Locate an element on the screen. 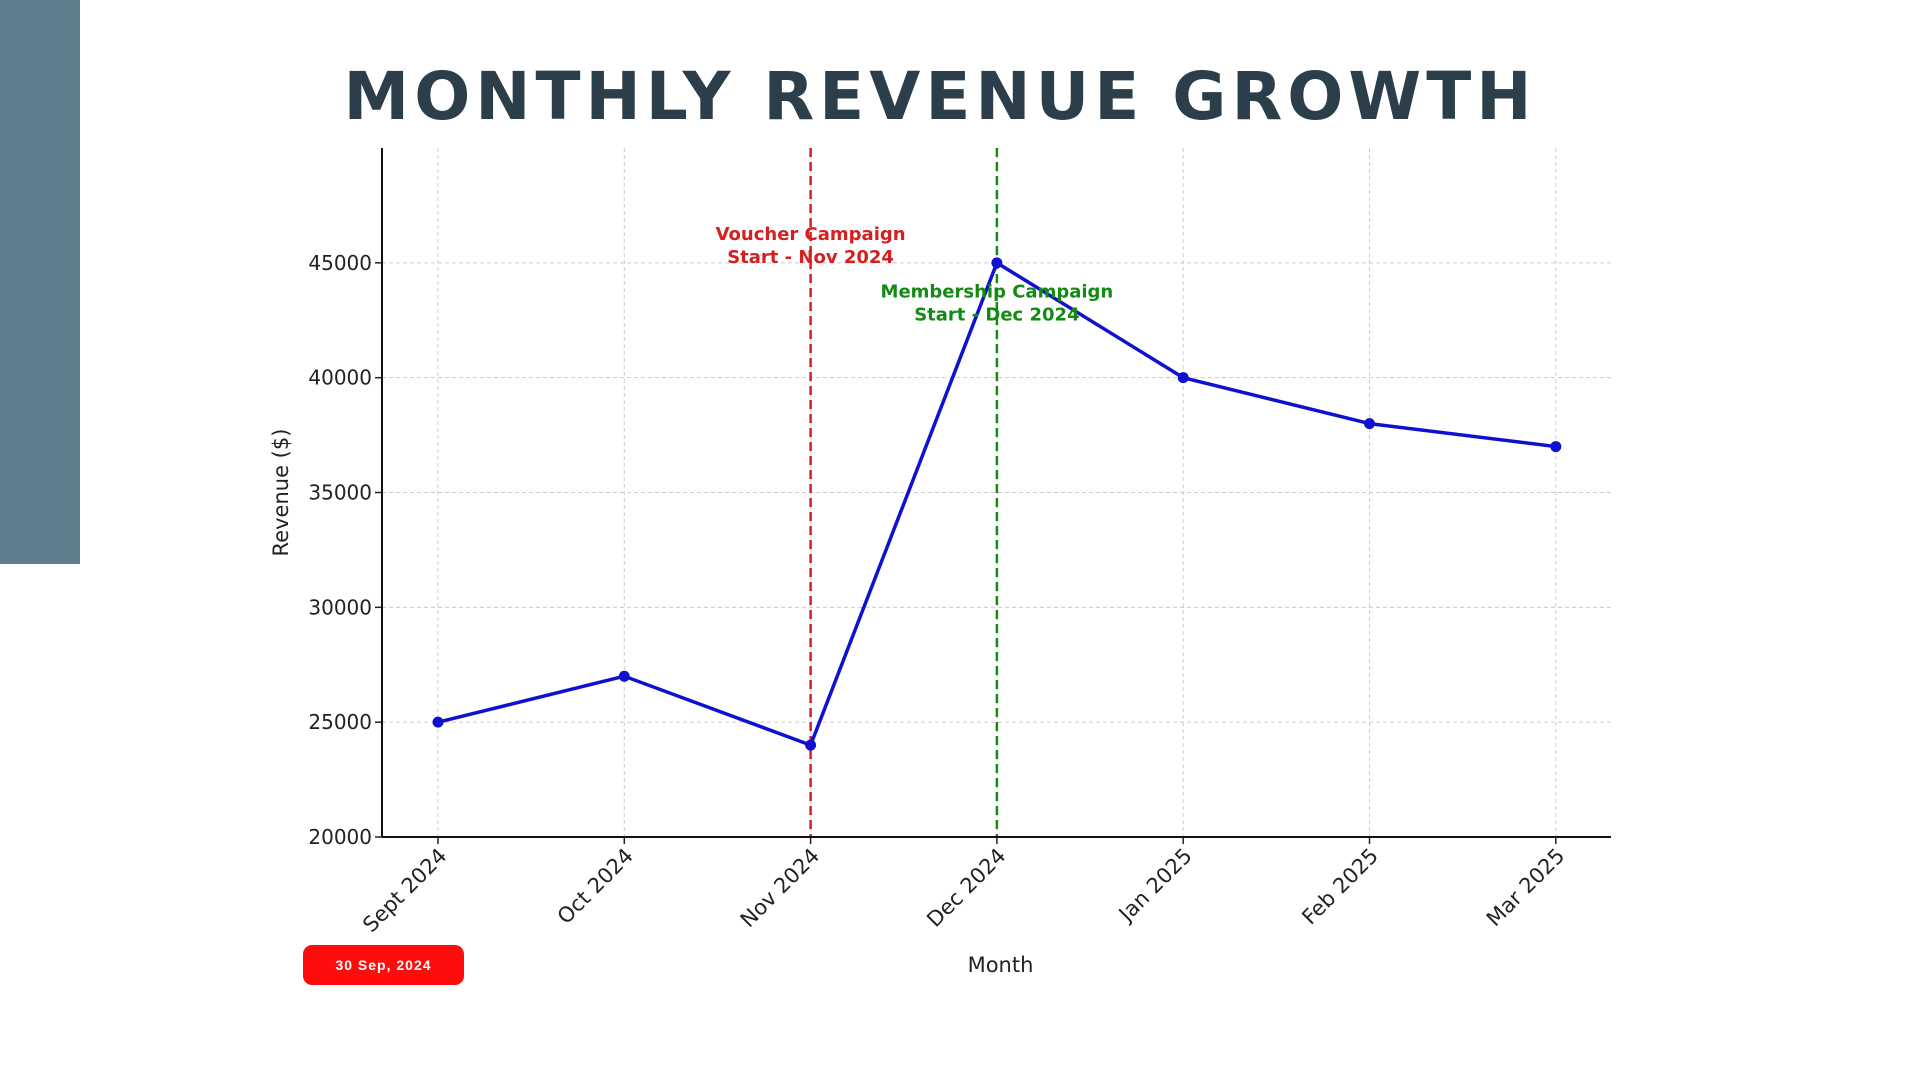  x-tick-label: Feb 2025 is located at coordinates (1340, 887).